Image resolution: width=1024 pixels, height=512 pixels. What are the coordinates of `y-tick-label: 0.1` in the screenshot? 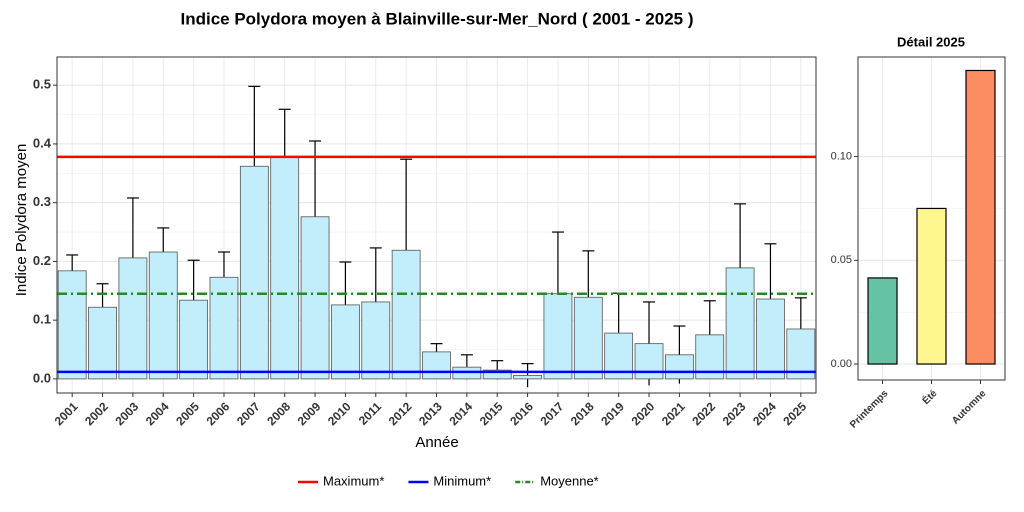 It's located at (42, 319).